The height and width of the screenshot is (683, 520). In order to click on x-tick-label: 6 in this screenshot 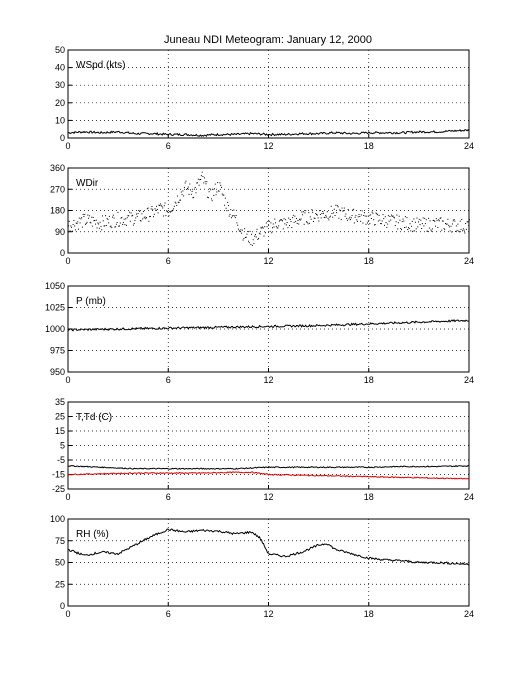, I will do `click(168, 497)`.